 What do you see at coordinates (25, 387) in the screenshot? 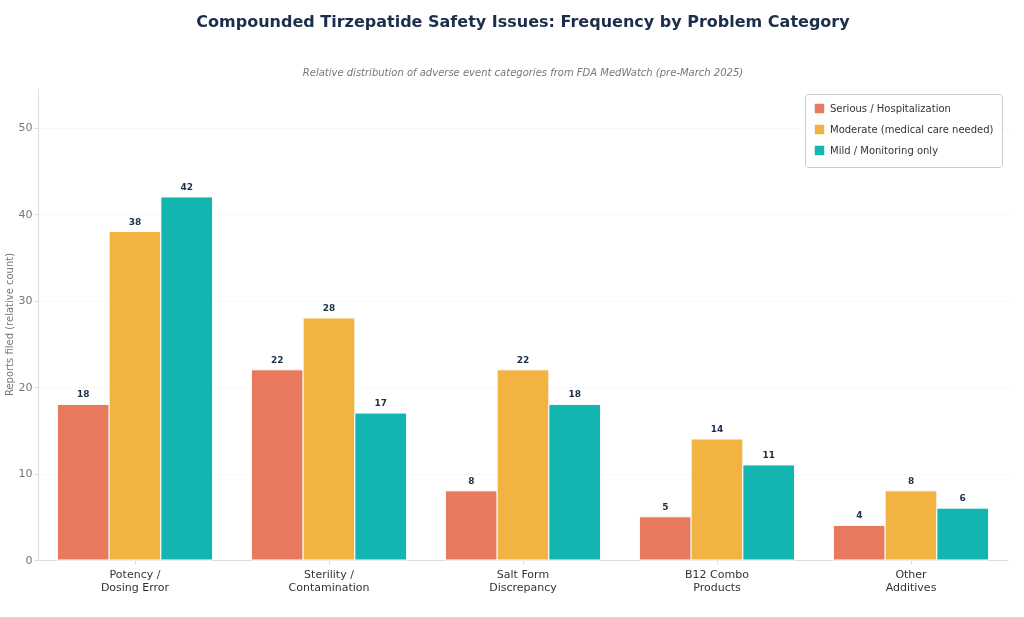
I see `y-tick-label: 20` at bounding box center [25, 387].